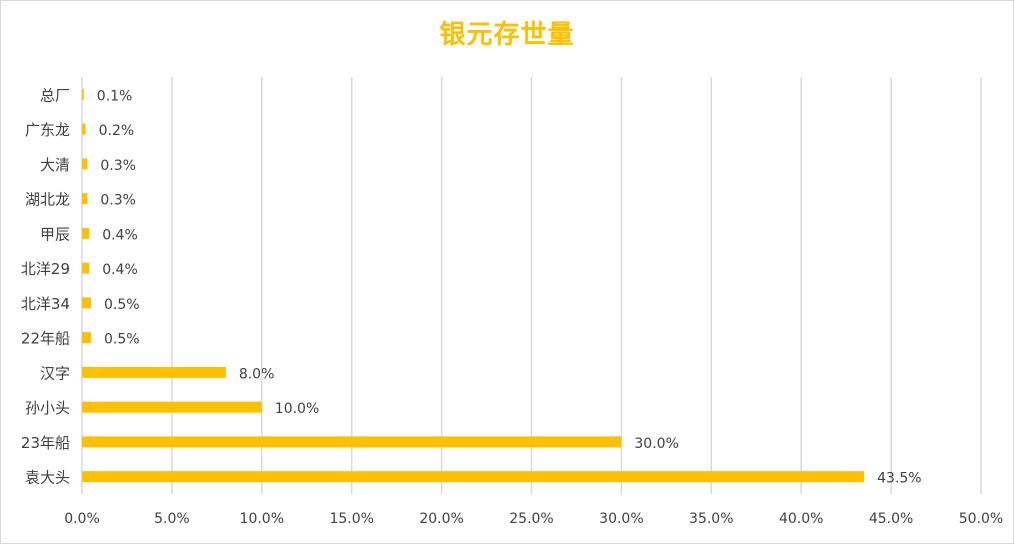  What do you see at coordinates (297, 409) in the screenshot?
I see `data-label: 10.0%` at bounding box center [297, 409].